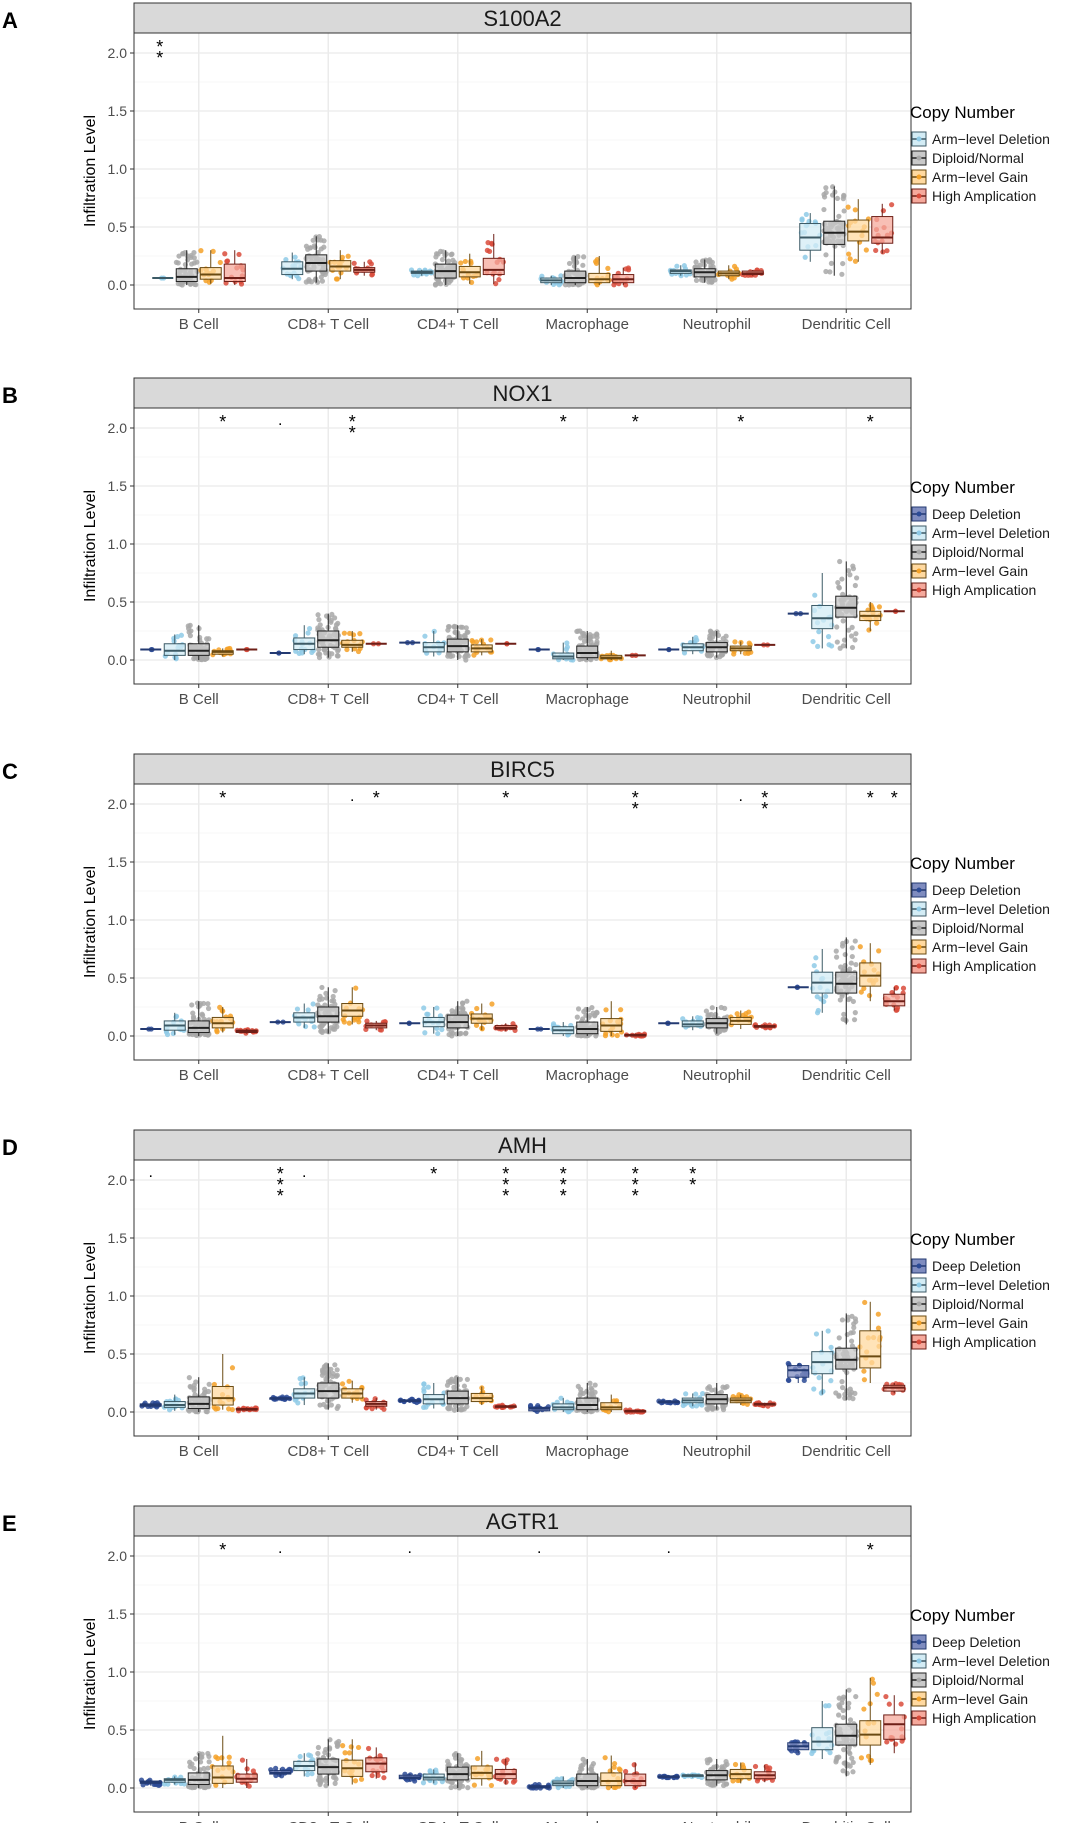 The image size is (1067, 1823). I want to click on facet-title: NOX1, so click(523, 393).